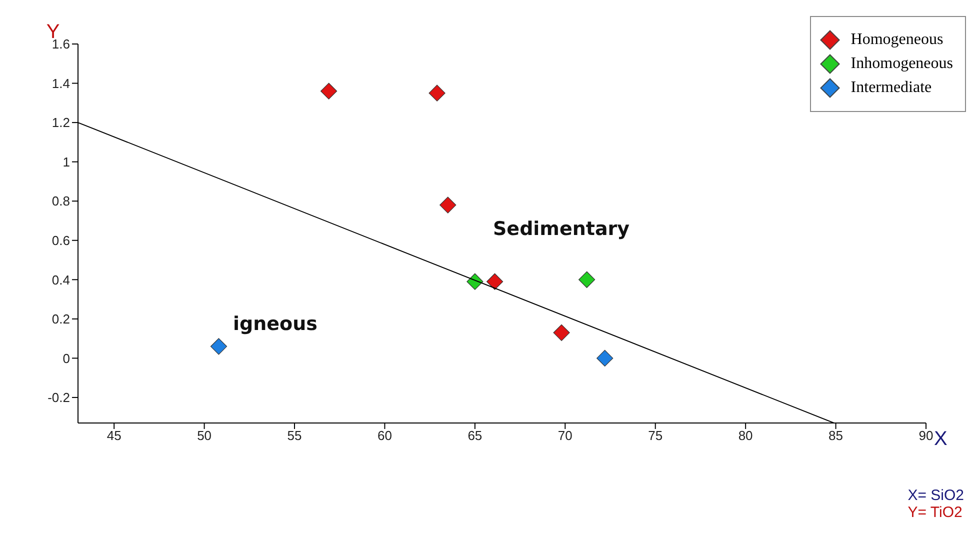  I want to click on x-tick-label: 55, so click(294, 436).